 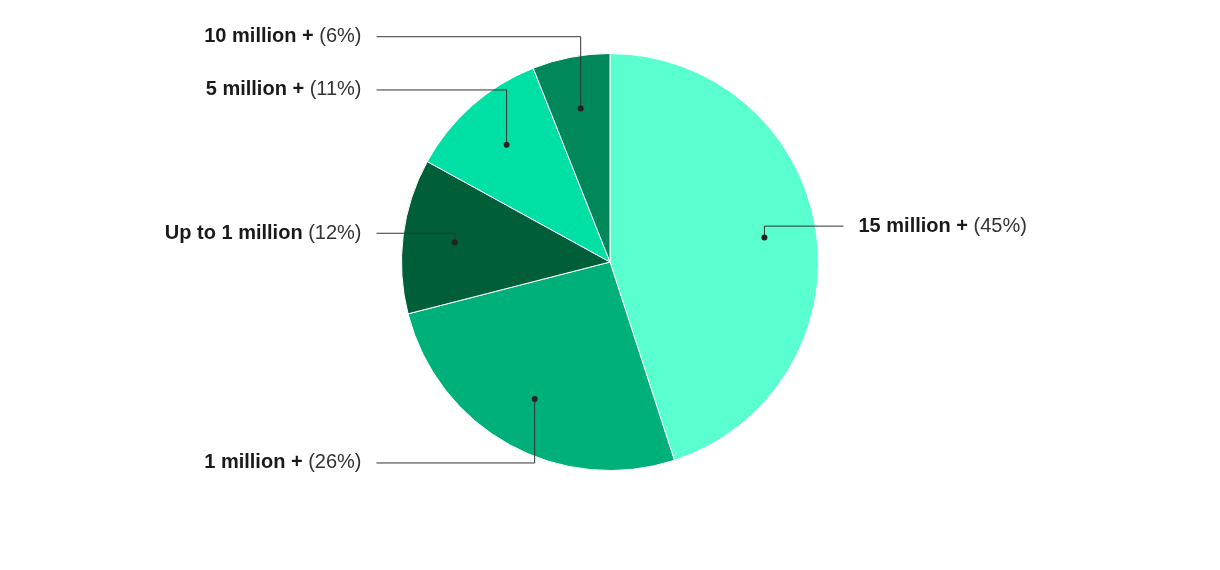 I want to click on slice-label: 15 million +, so click(x=913, y=224).